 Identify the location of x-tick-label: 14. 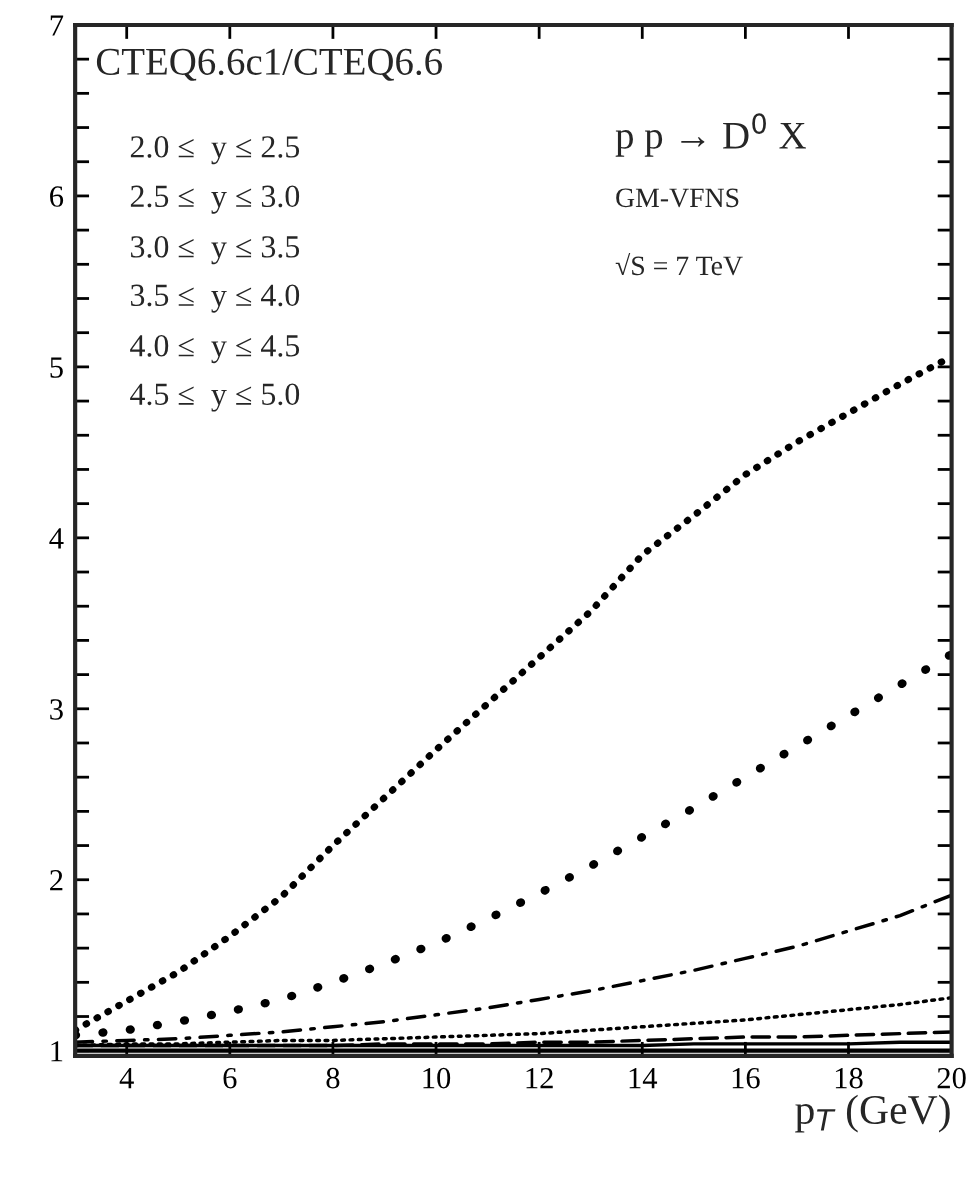
(643, 1078).